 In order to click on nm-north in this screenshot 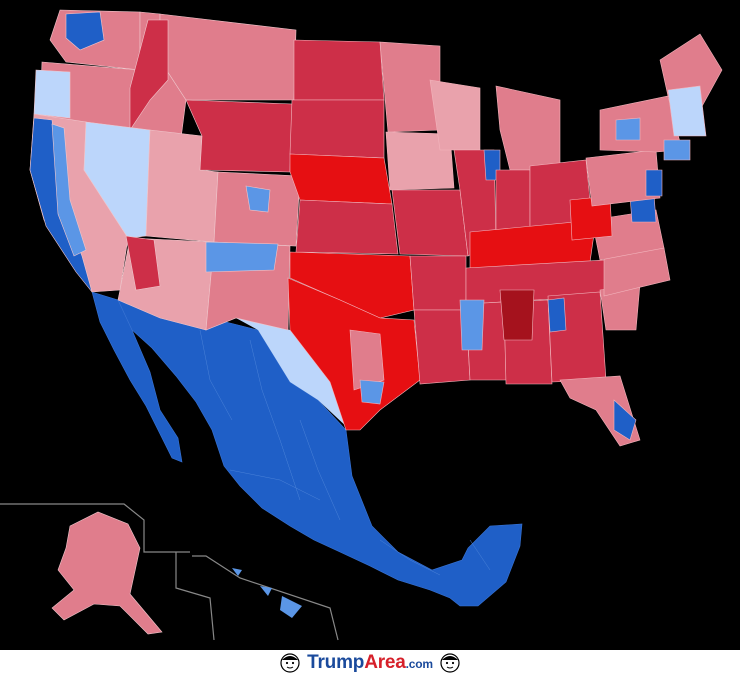, I will do `click(242, 257)`.